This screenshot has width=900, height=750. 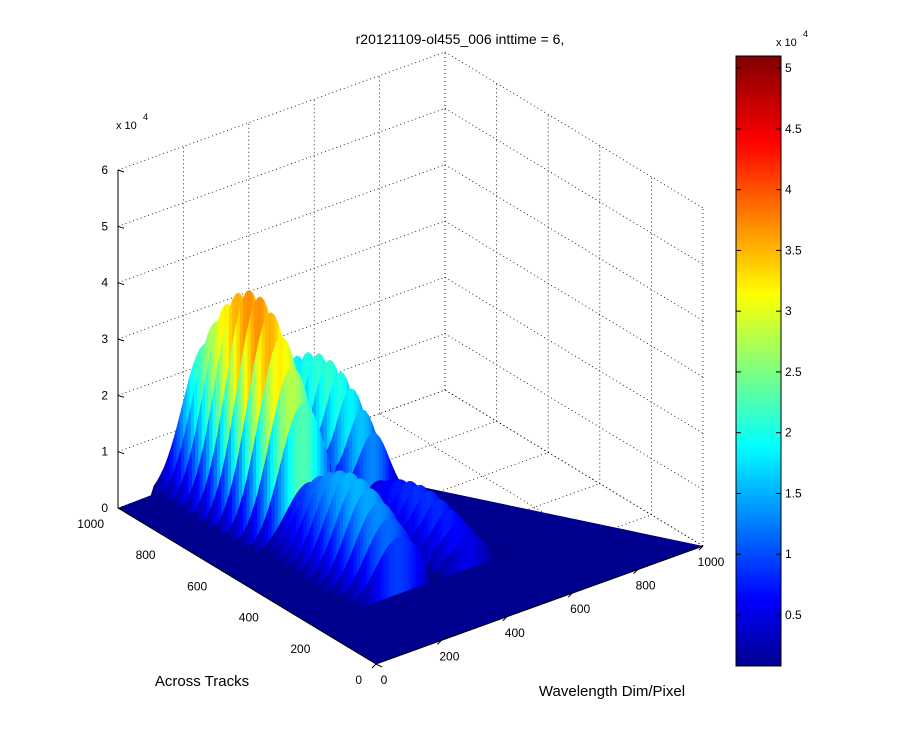 What do you see at coordinates (146, 555) in the screenshot?
I see `y-tick-label: 800` at bounding box center [146, 555].